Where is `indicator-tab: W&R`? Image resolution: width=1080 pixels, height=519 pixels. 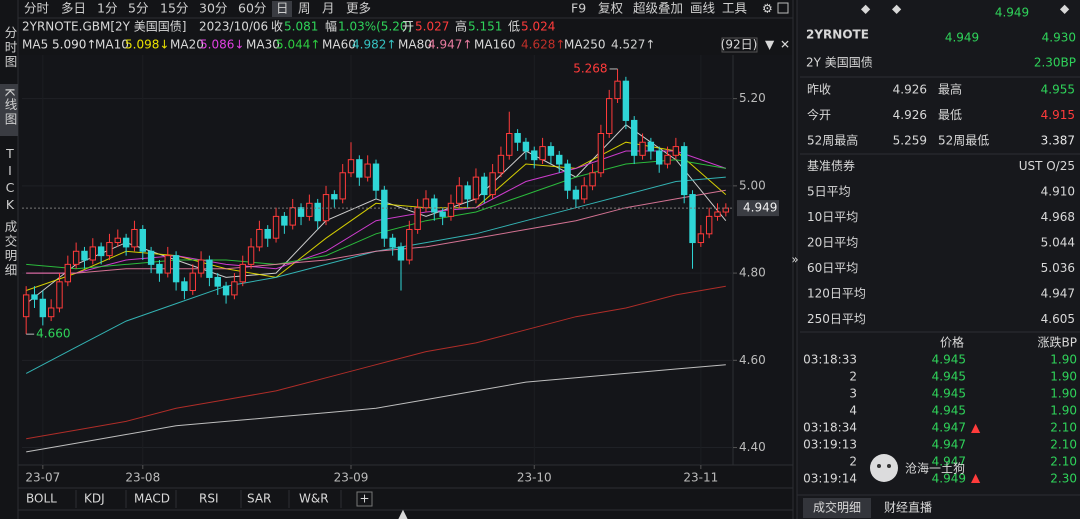 indicator-tab: W&R is located at coordinates (314, 499).